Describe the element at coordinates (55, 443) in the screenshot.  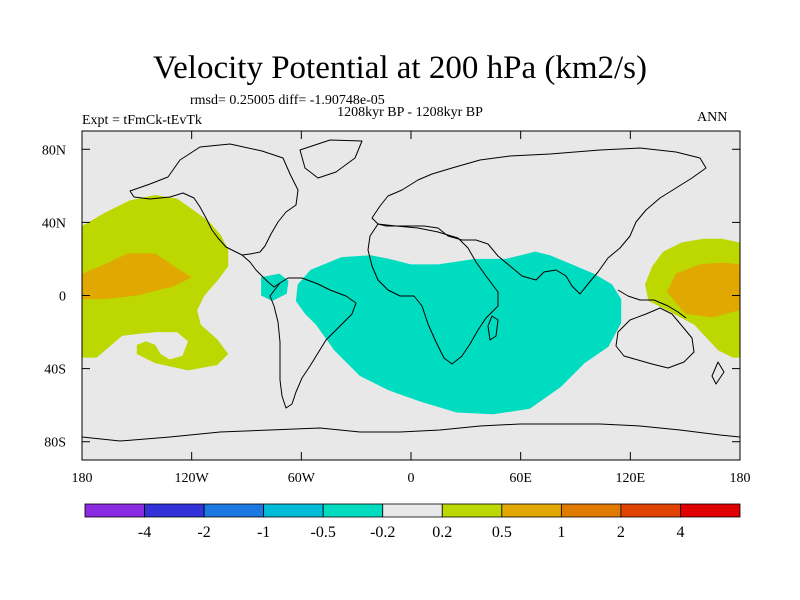
I see `lat-tick-label: 80S` at that location.